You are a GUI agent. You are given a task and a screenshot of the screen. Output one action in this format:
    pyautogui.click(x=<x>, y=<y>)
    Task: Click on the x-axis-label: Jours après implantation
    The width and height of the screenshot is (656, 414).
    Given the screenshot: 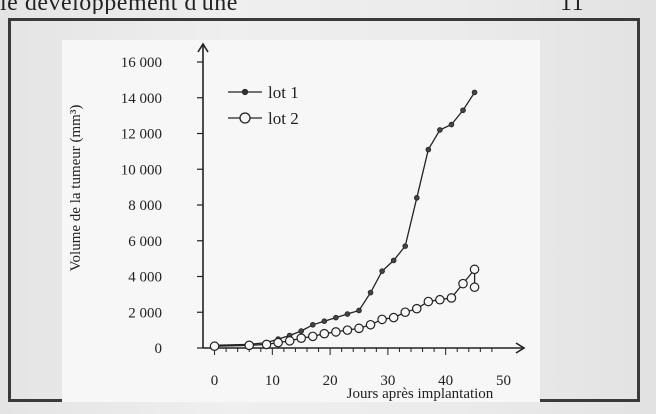 What is the action you would take?
    pyautogui.click(x=420, y=394)
    